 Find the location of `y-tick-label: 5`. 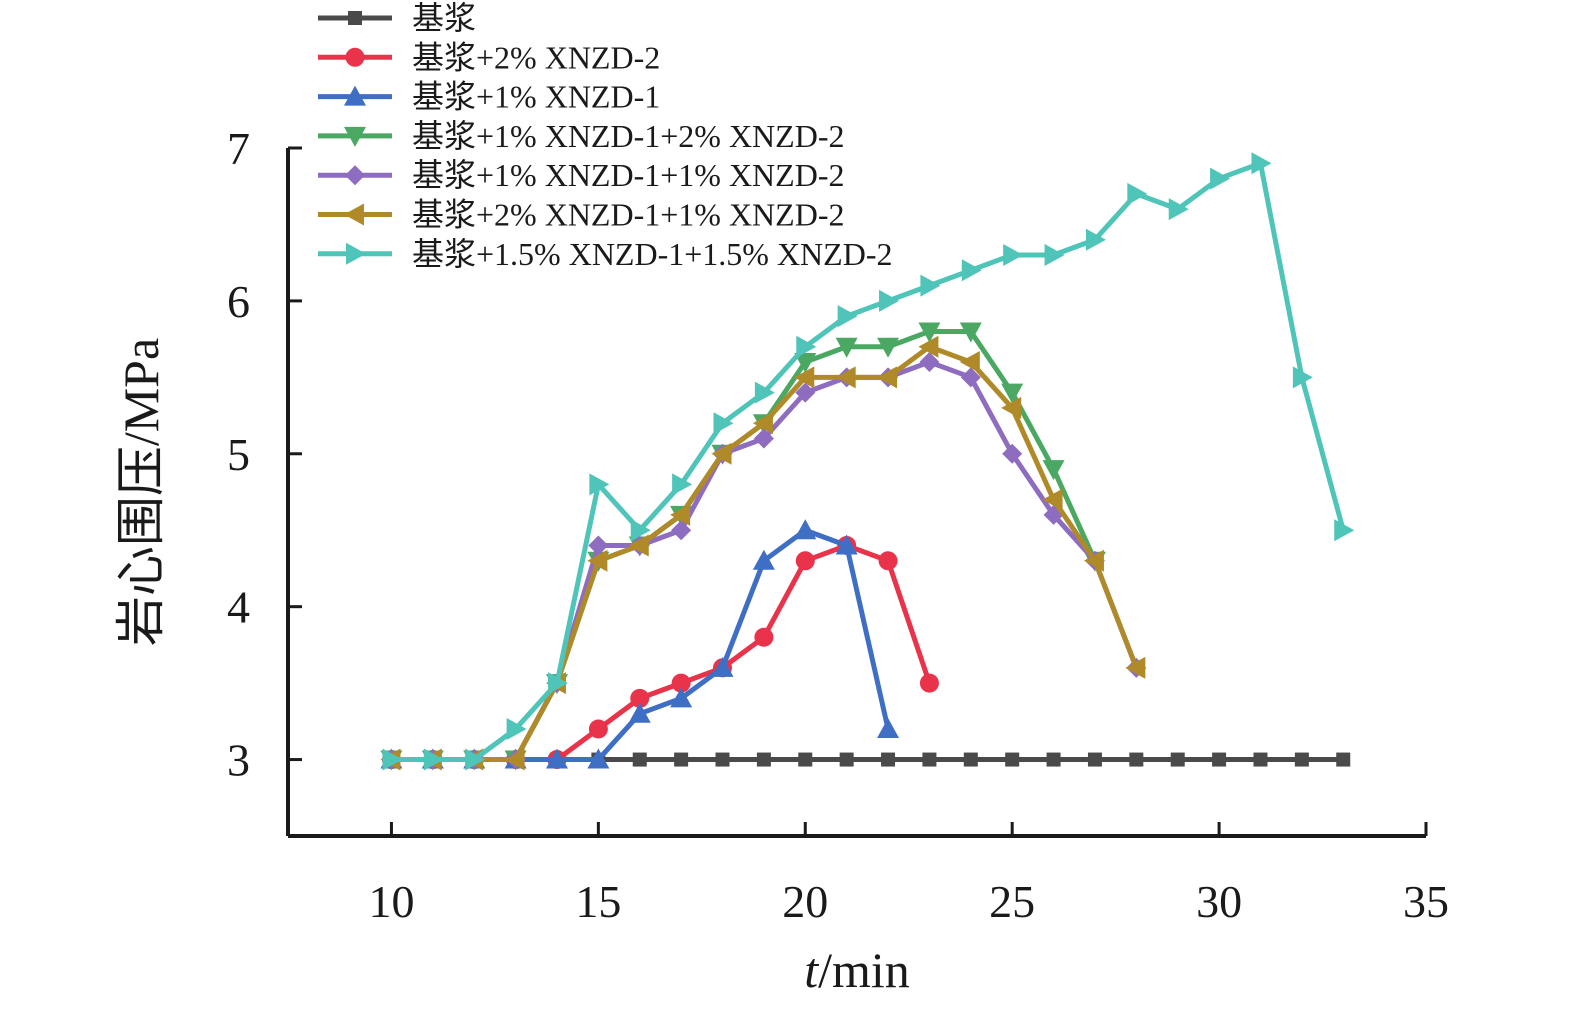

y-tick-label: 5 is located at coordinates (238, 454).